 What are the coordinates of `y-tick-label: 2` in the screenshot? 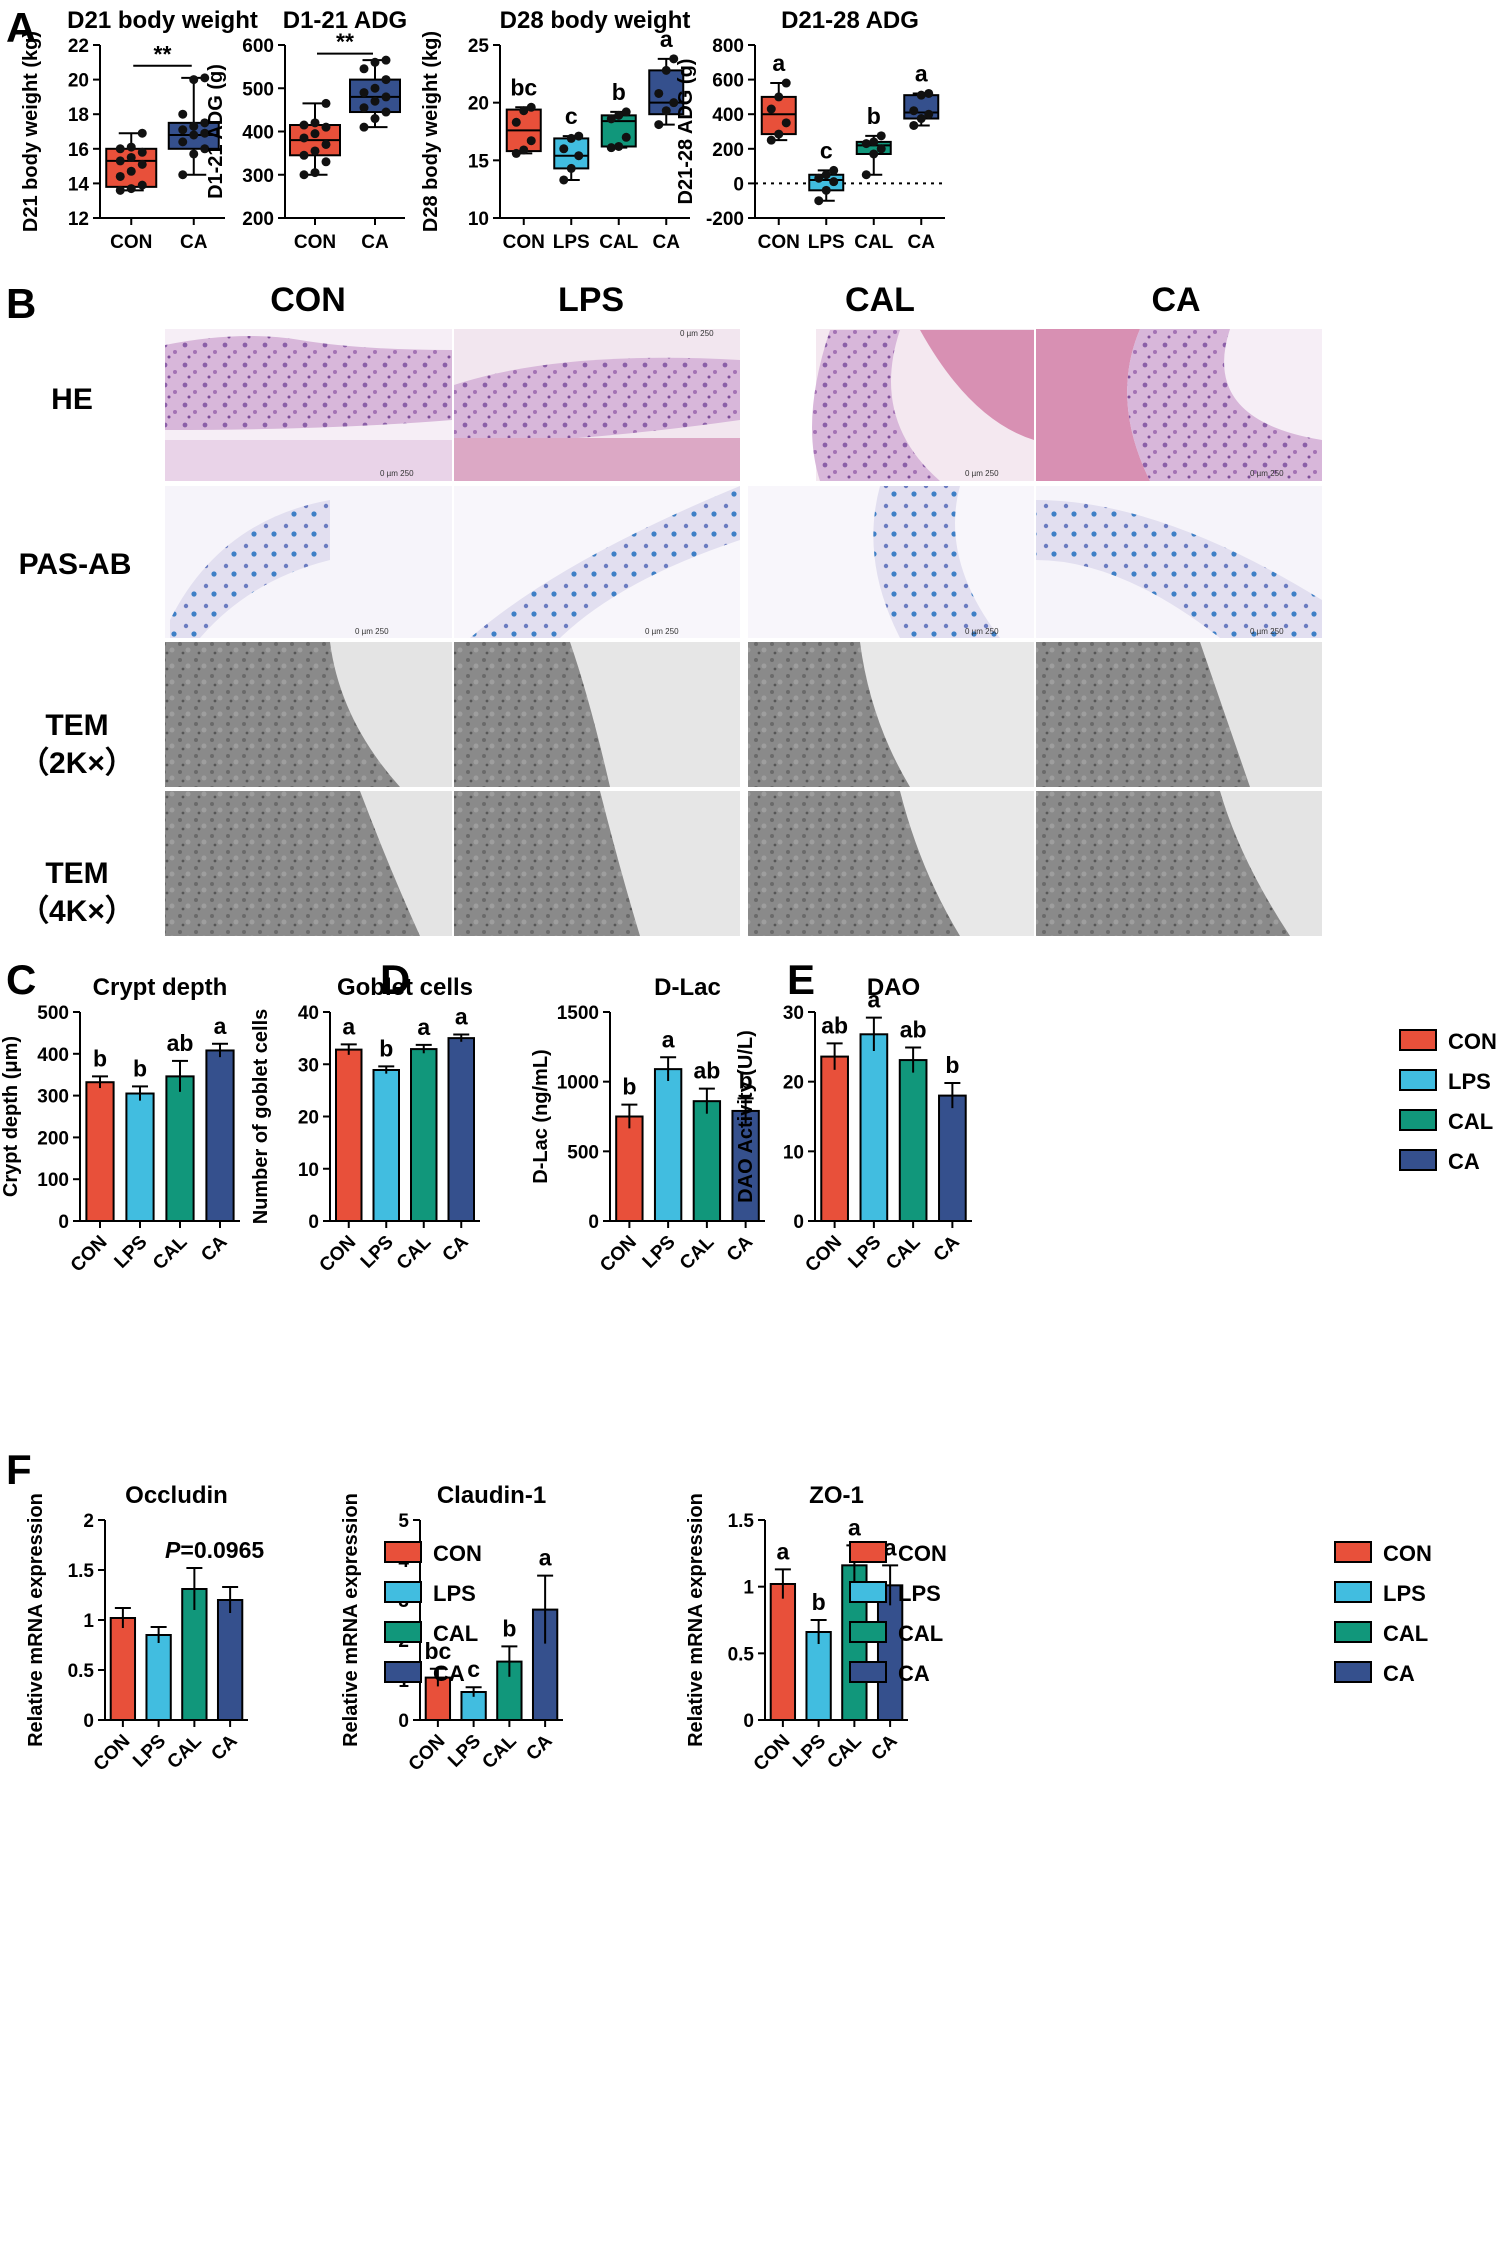 It's located at (88, 1521).